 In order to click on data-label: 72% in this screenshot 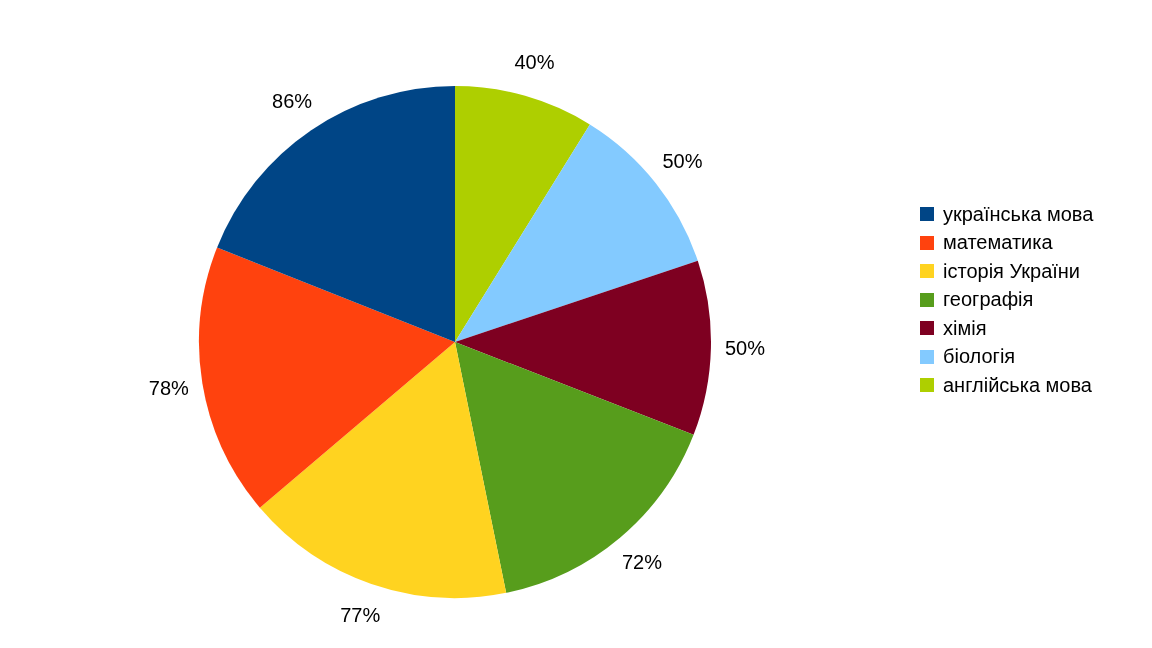, I will do `click(642, 562)`.